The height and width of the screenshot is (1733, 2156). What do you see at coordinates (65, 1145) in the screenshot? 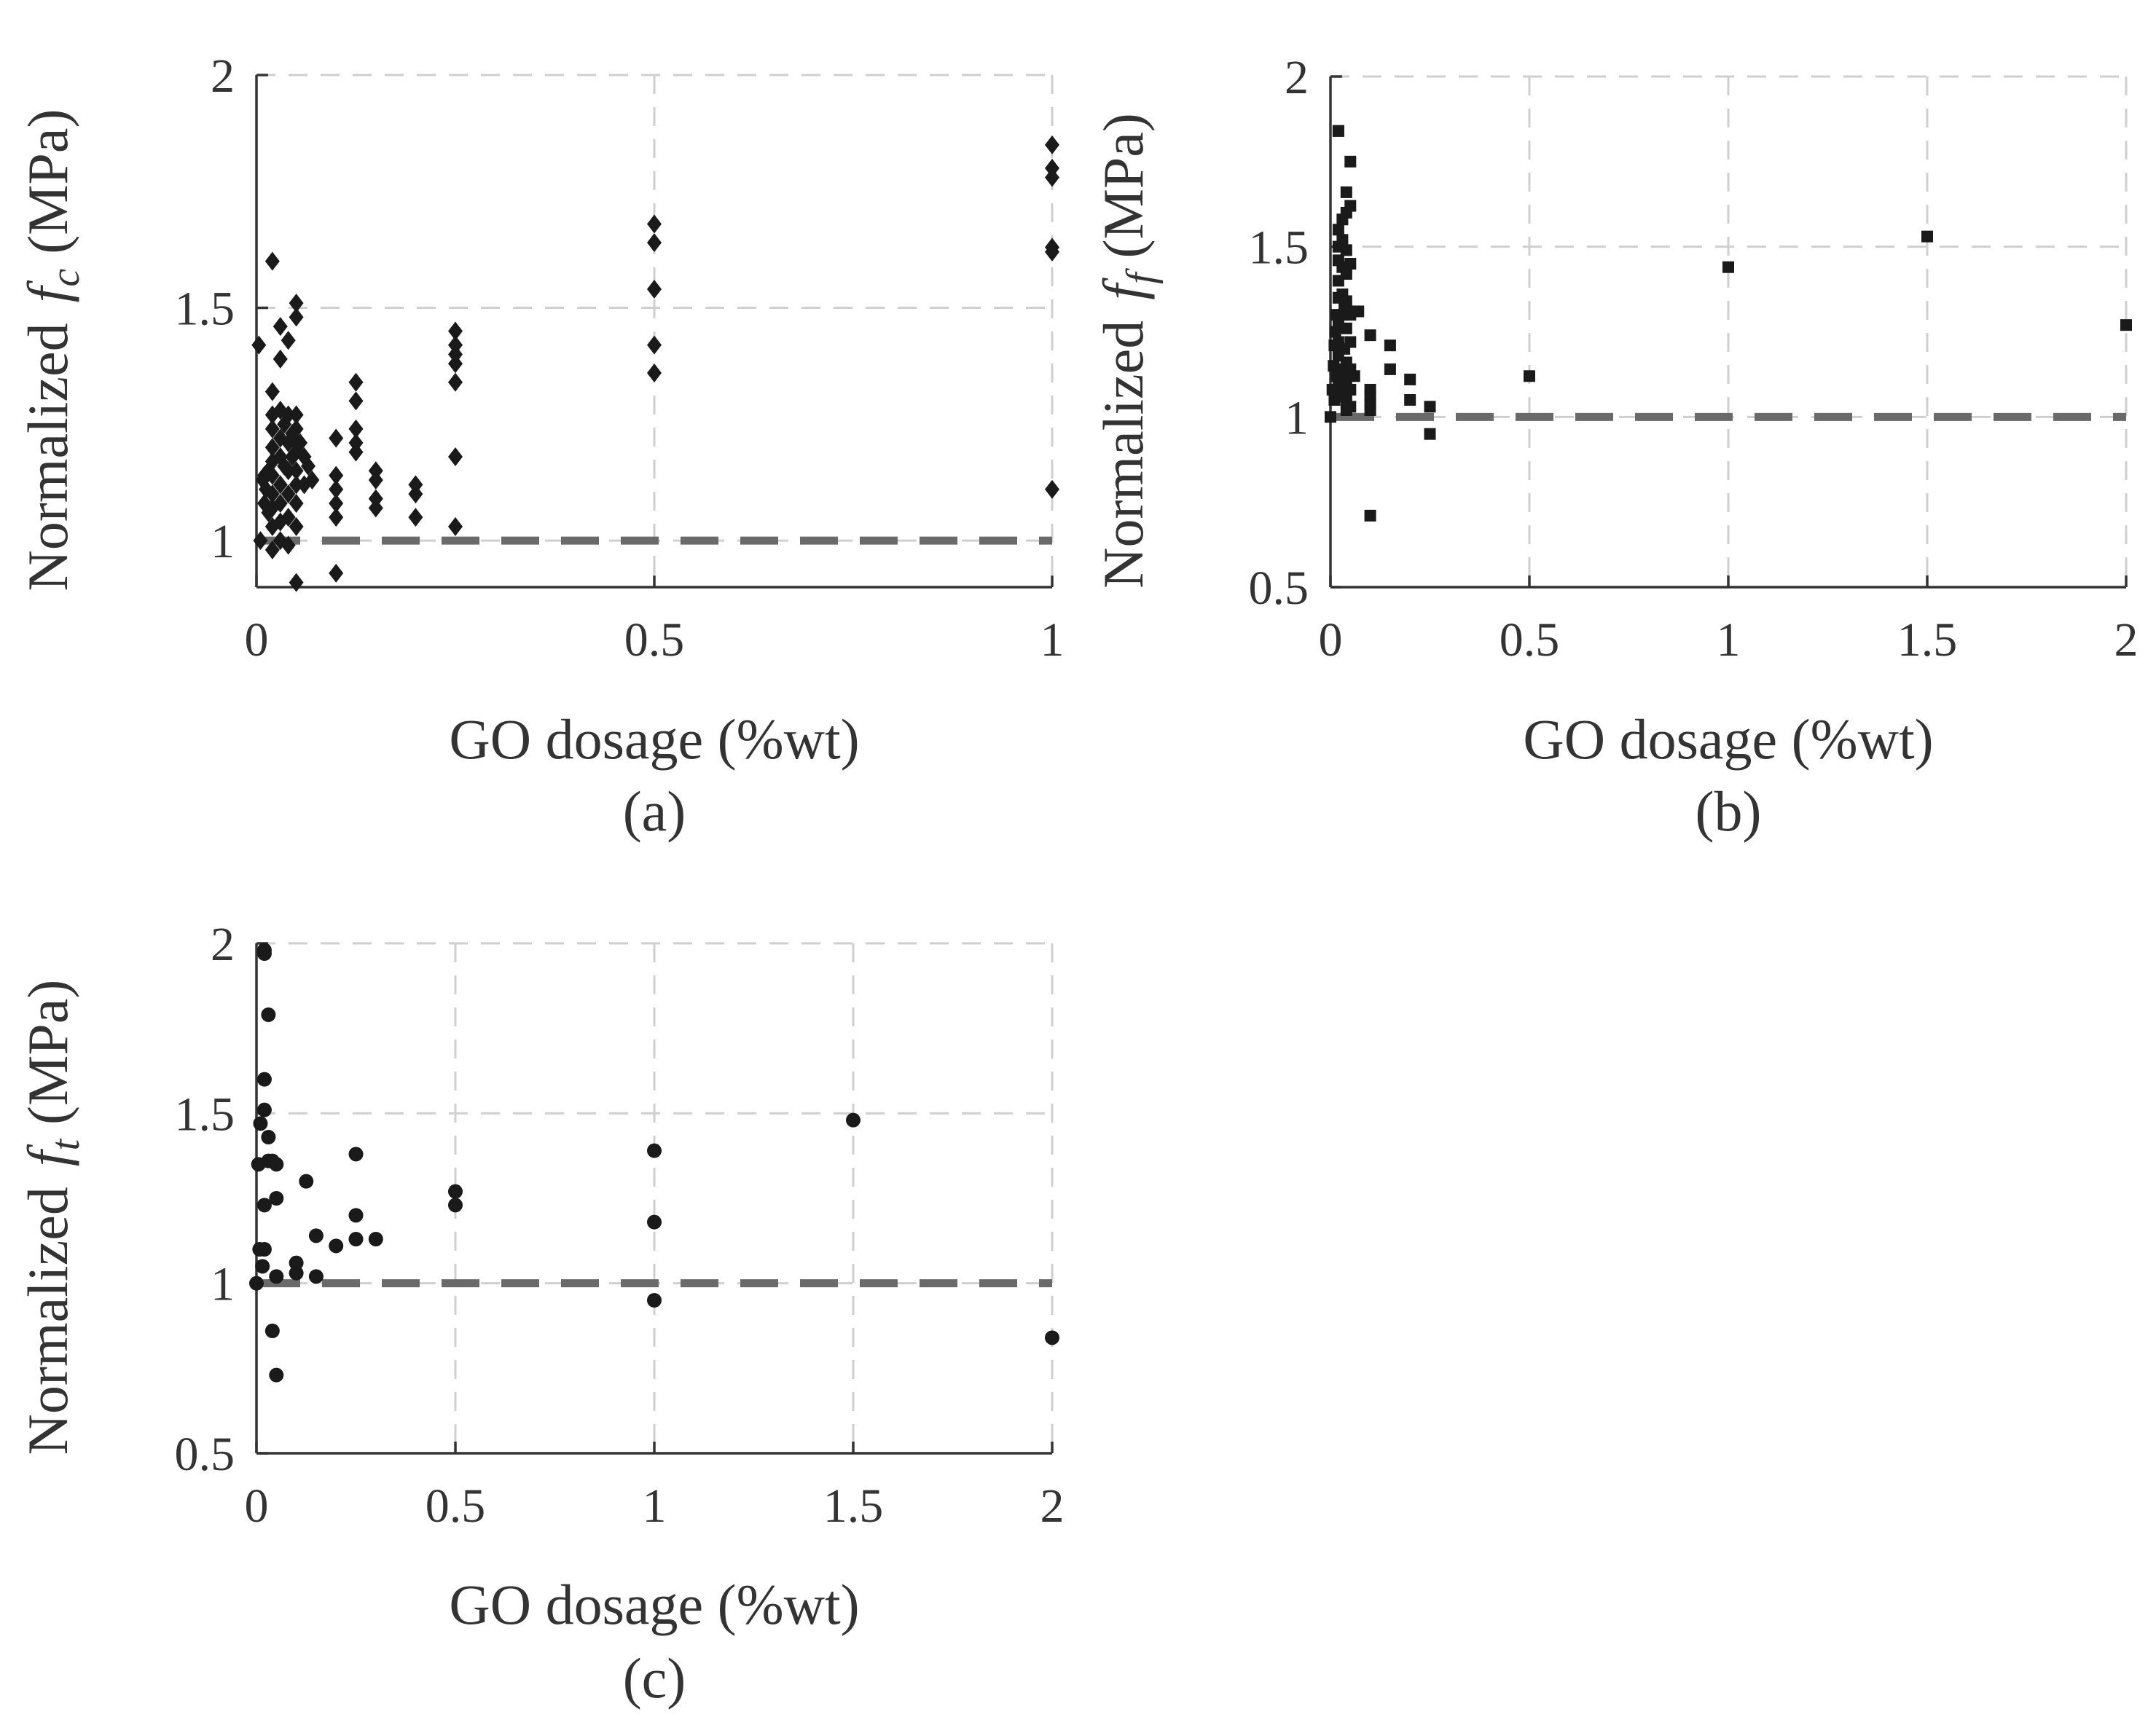
I see `y-label-subscript: t` at bounding box center [65, 1145].